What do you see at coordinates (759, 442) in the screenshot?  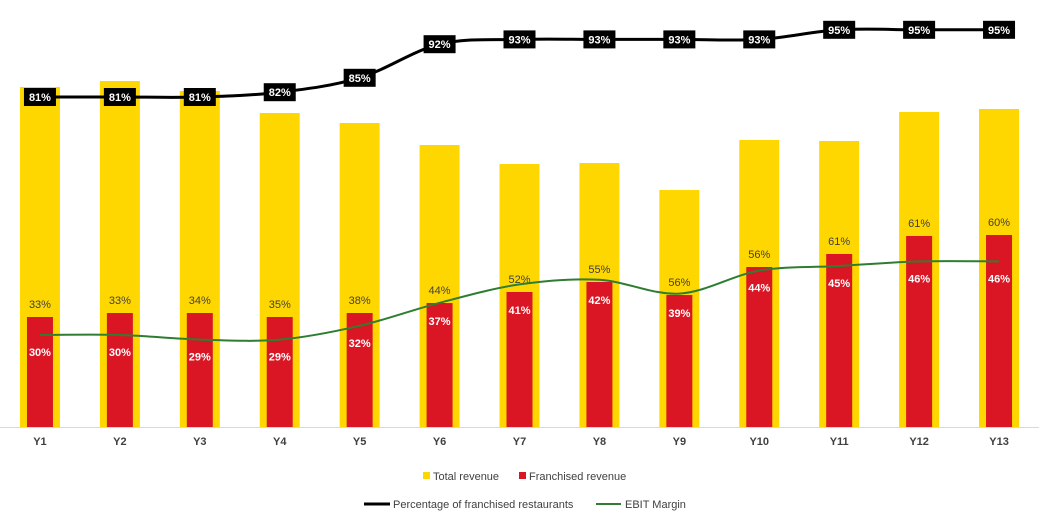 I see `x-tick-label: Y10` at bounding box center [759, 442].